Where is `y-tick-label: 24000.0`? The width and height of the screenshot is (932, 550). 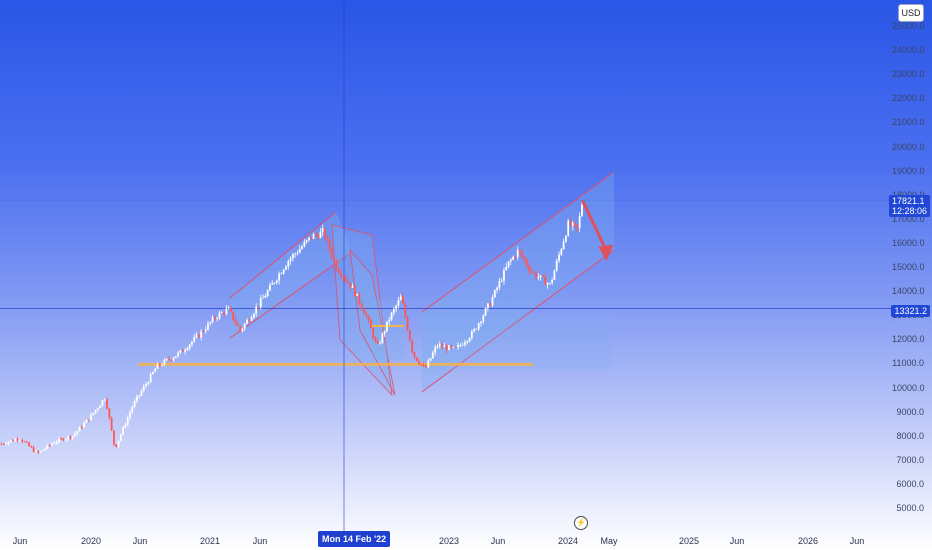 y-tick-label: 24000.0 is located at coordinates (908, 50).